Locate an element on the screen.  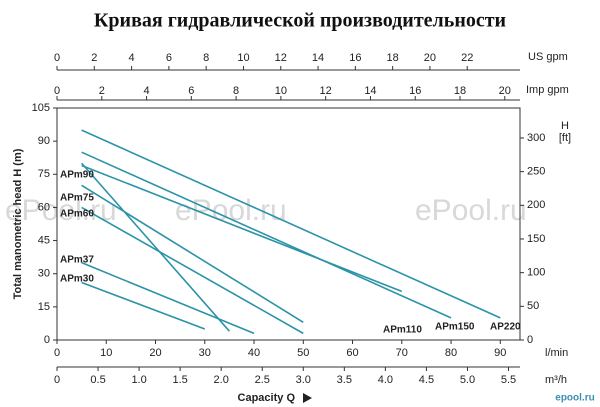
y-tick-label: 0 is located at coordinates (47, 340).